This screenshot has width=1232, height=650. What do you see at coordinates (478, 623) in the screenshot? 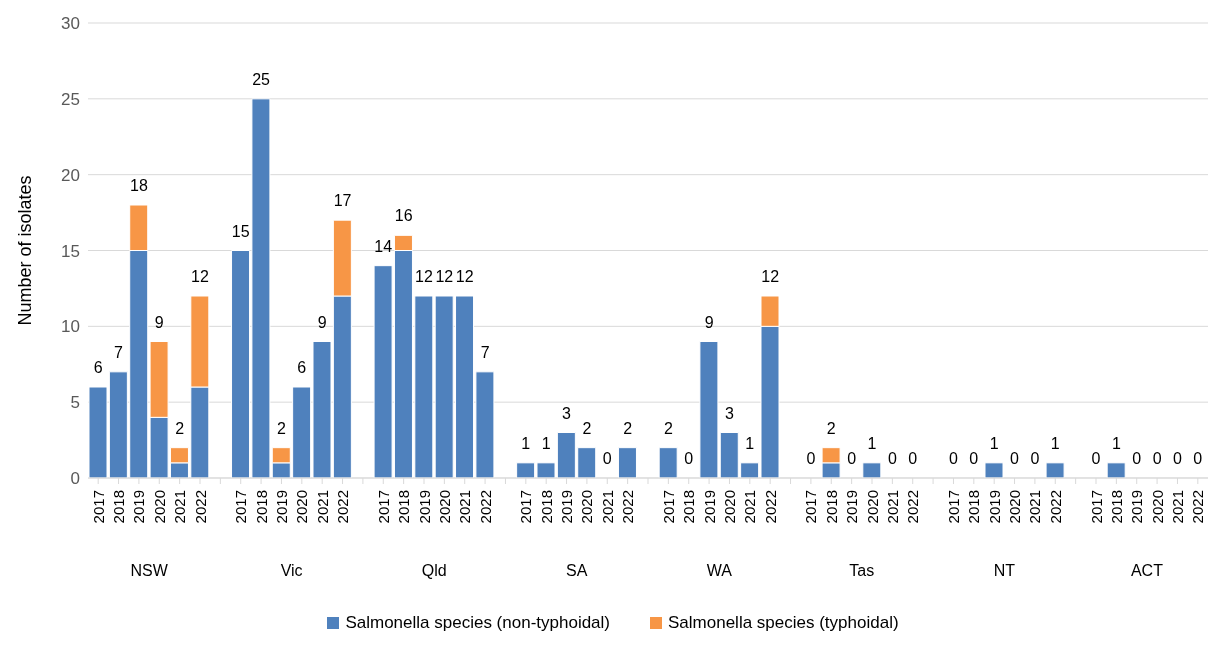
I see `legend-label: Salmonella species (non-typhoidal)` at bounding box center [478, 623].